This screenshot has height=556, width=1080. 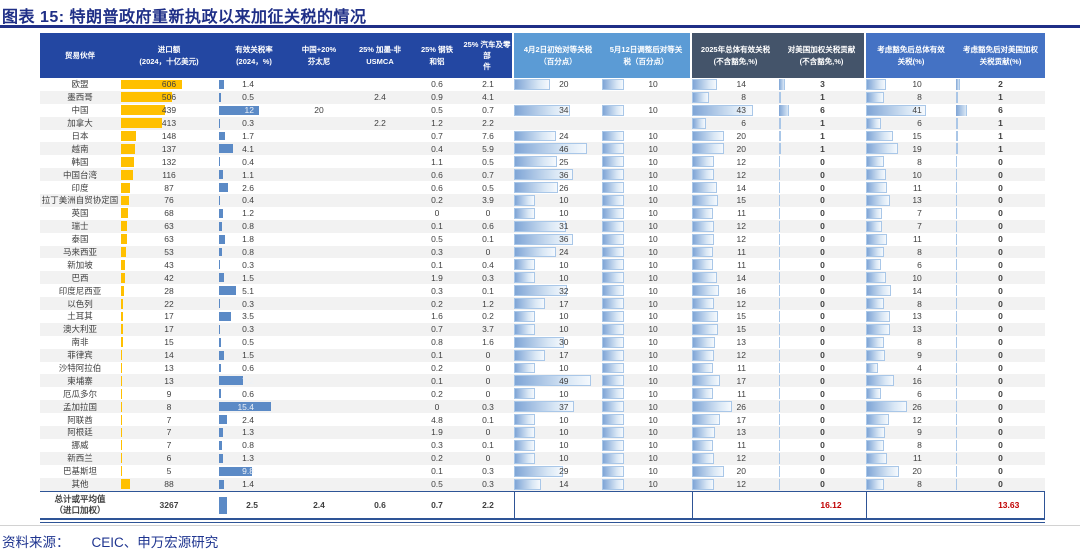 I want to click on cell-steel: 0.9, so click(x=437, y=97).